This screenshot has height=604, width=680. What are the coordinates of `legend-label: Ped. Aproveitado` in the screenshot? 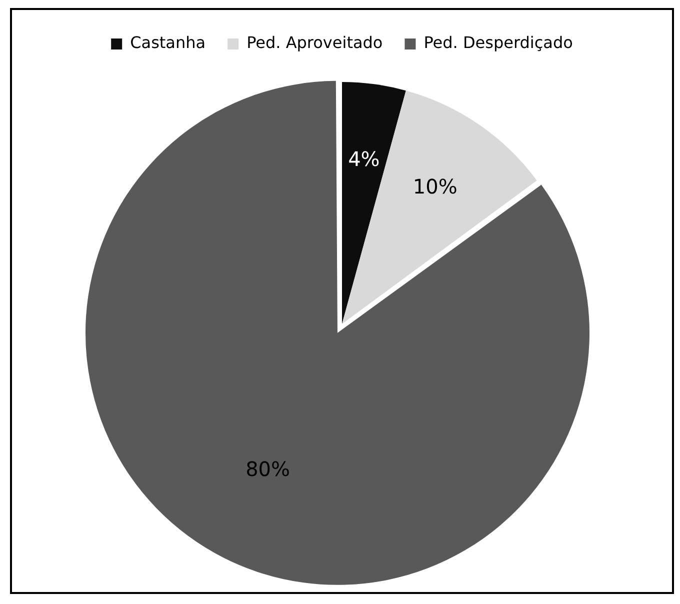 It's located at (314, 42).